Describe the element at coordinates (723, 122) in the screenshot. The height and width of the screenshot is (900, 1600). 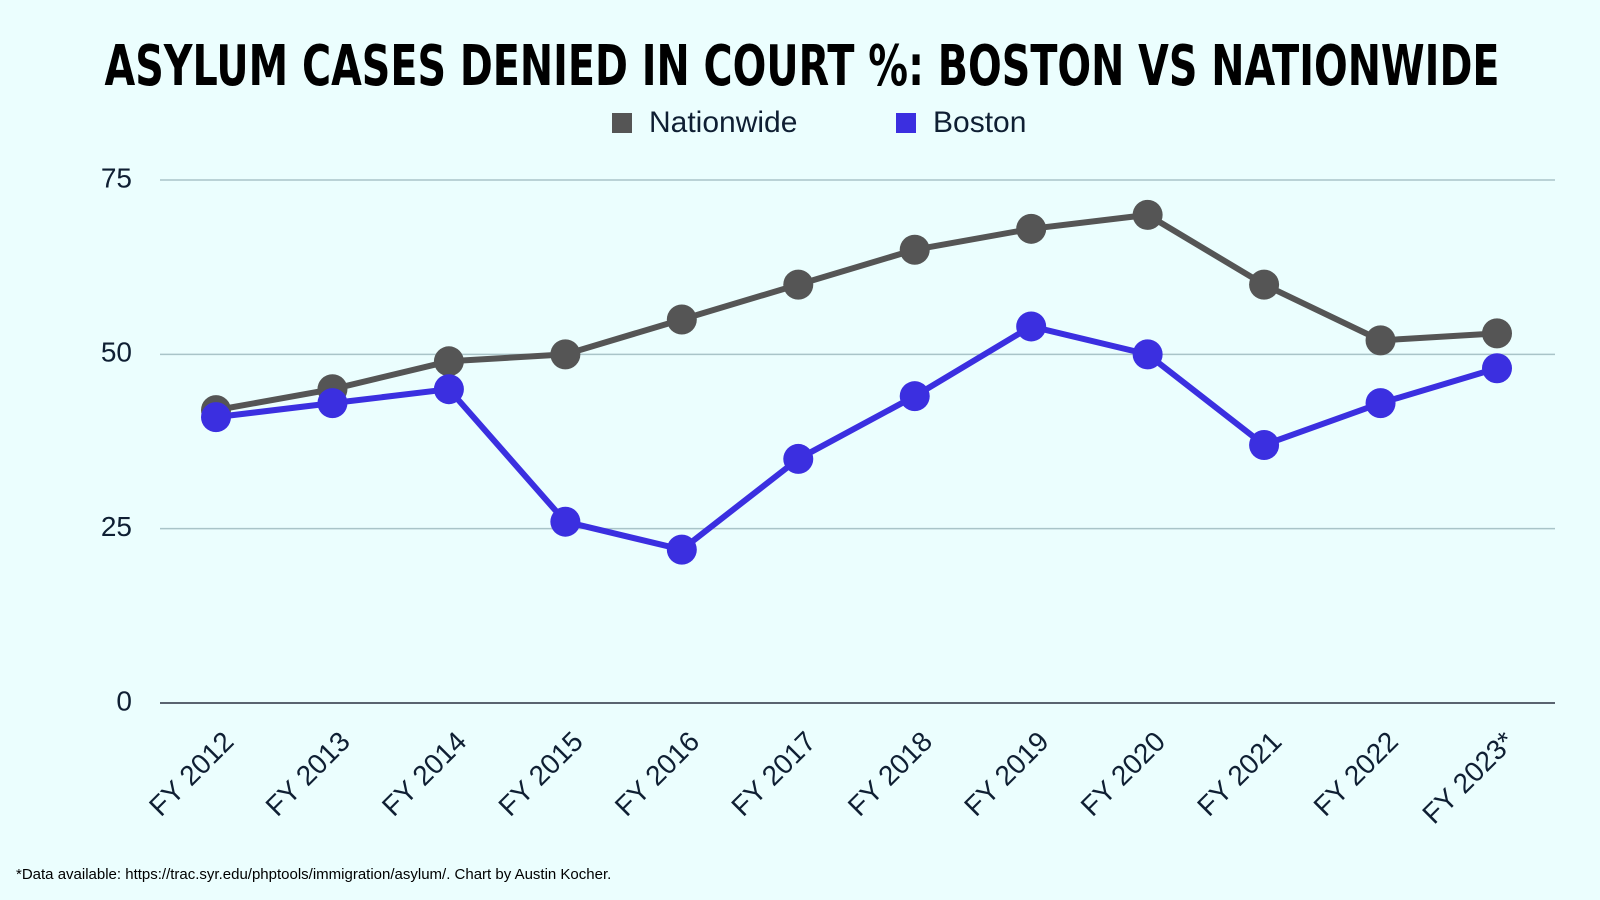
I see `legend-label: Nationwide` at that location.